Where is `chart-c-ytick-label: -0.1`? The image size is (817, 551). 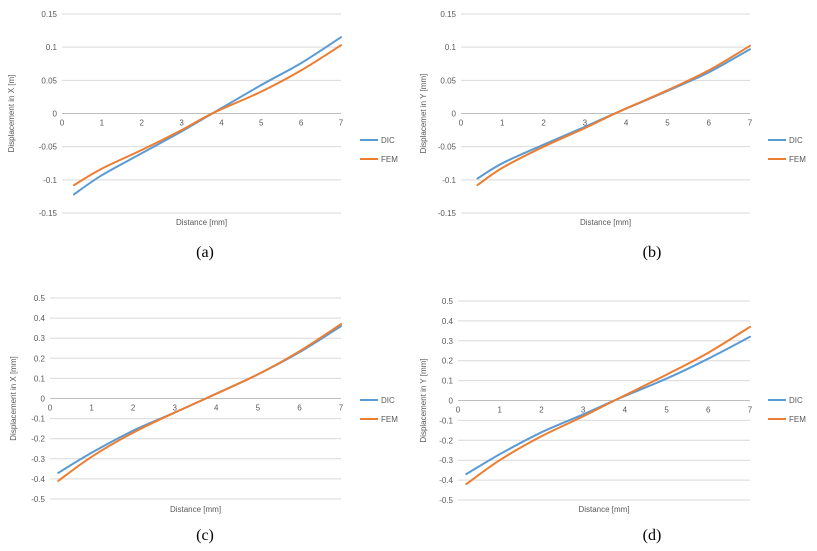 chart-c-ytick-label: -0.1 is located at coordinates (38, 419).